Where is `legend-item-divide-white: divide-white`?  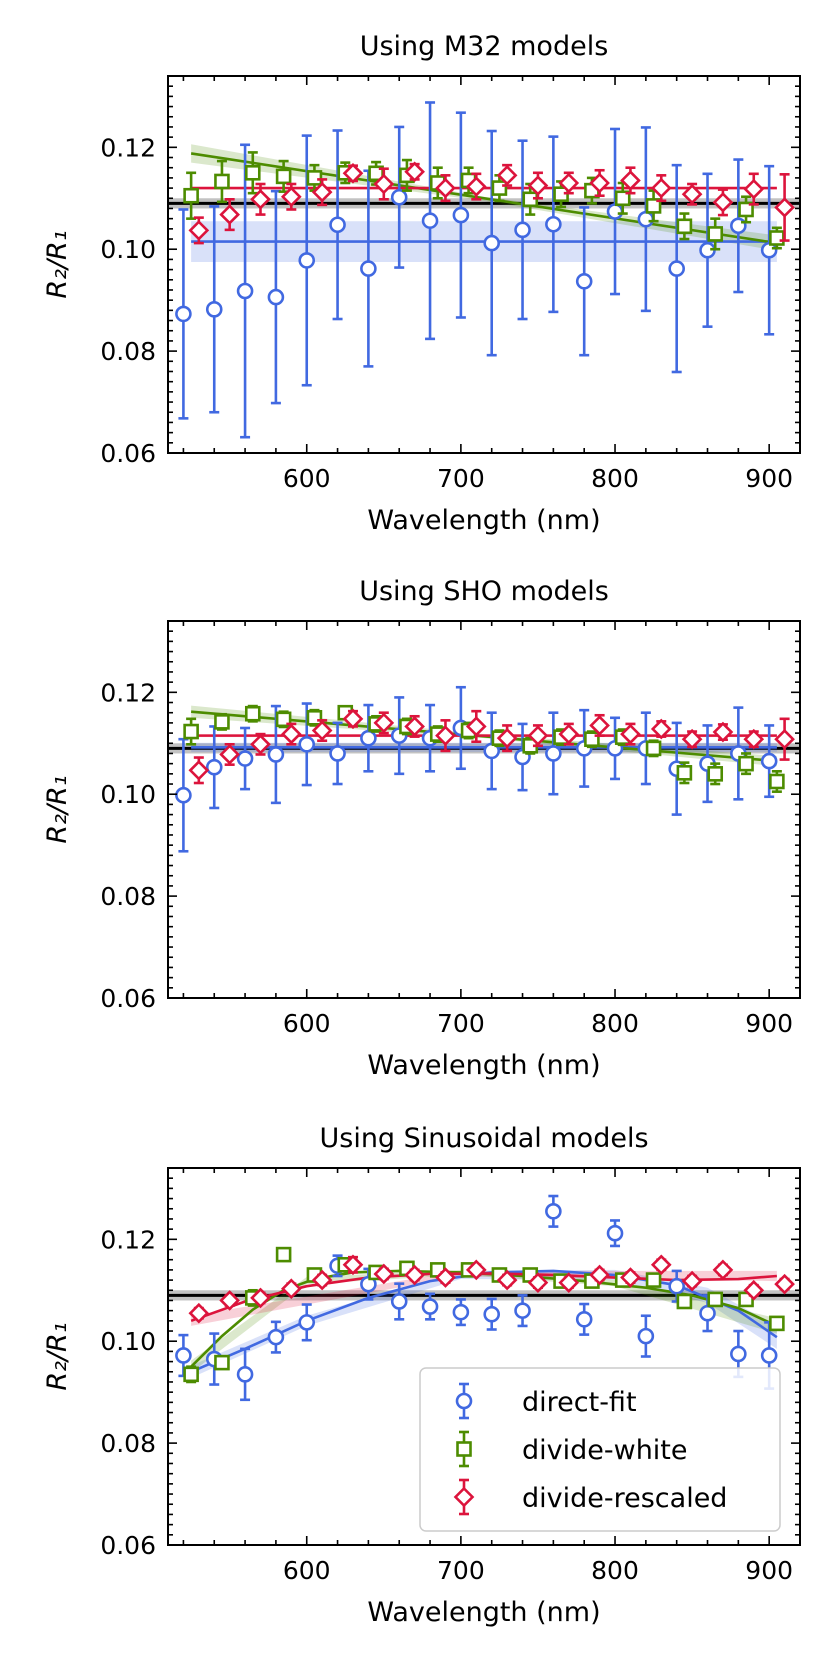
legend-item-divide-white: divide-white is located at coordinates (572, 1449).